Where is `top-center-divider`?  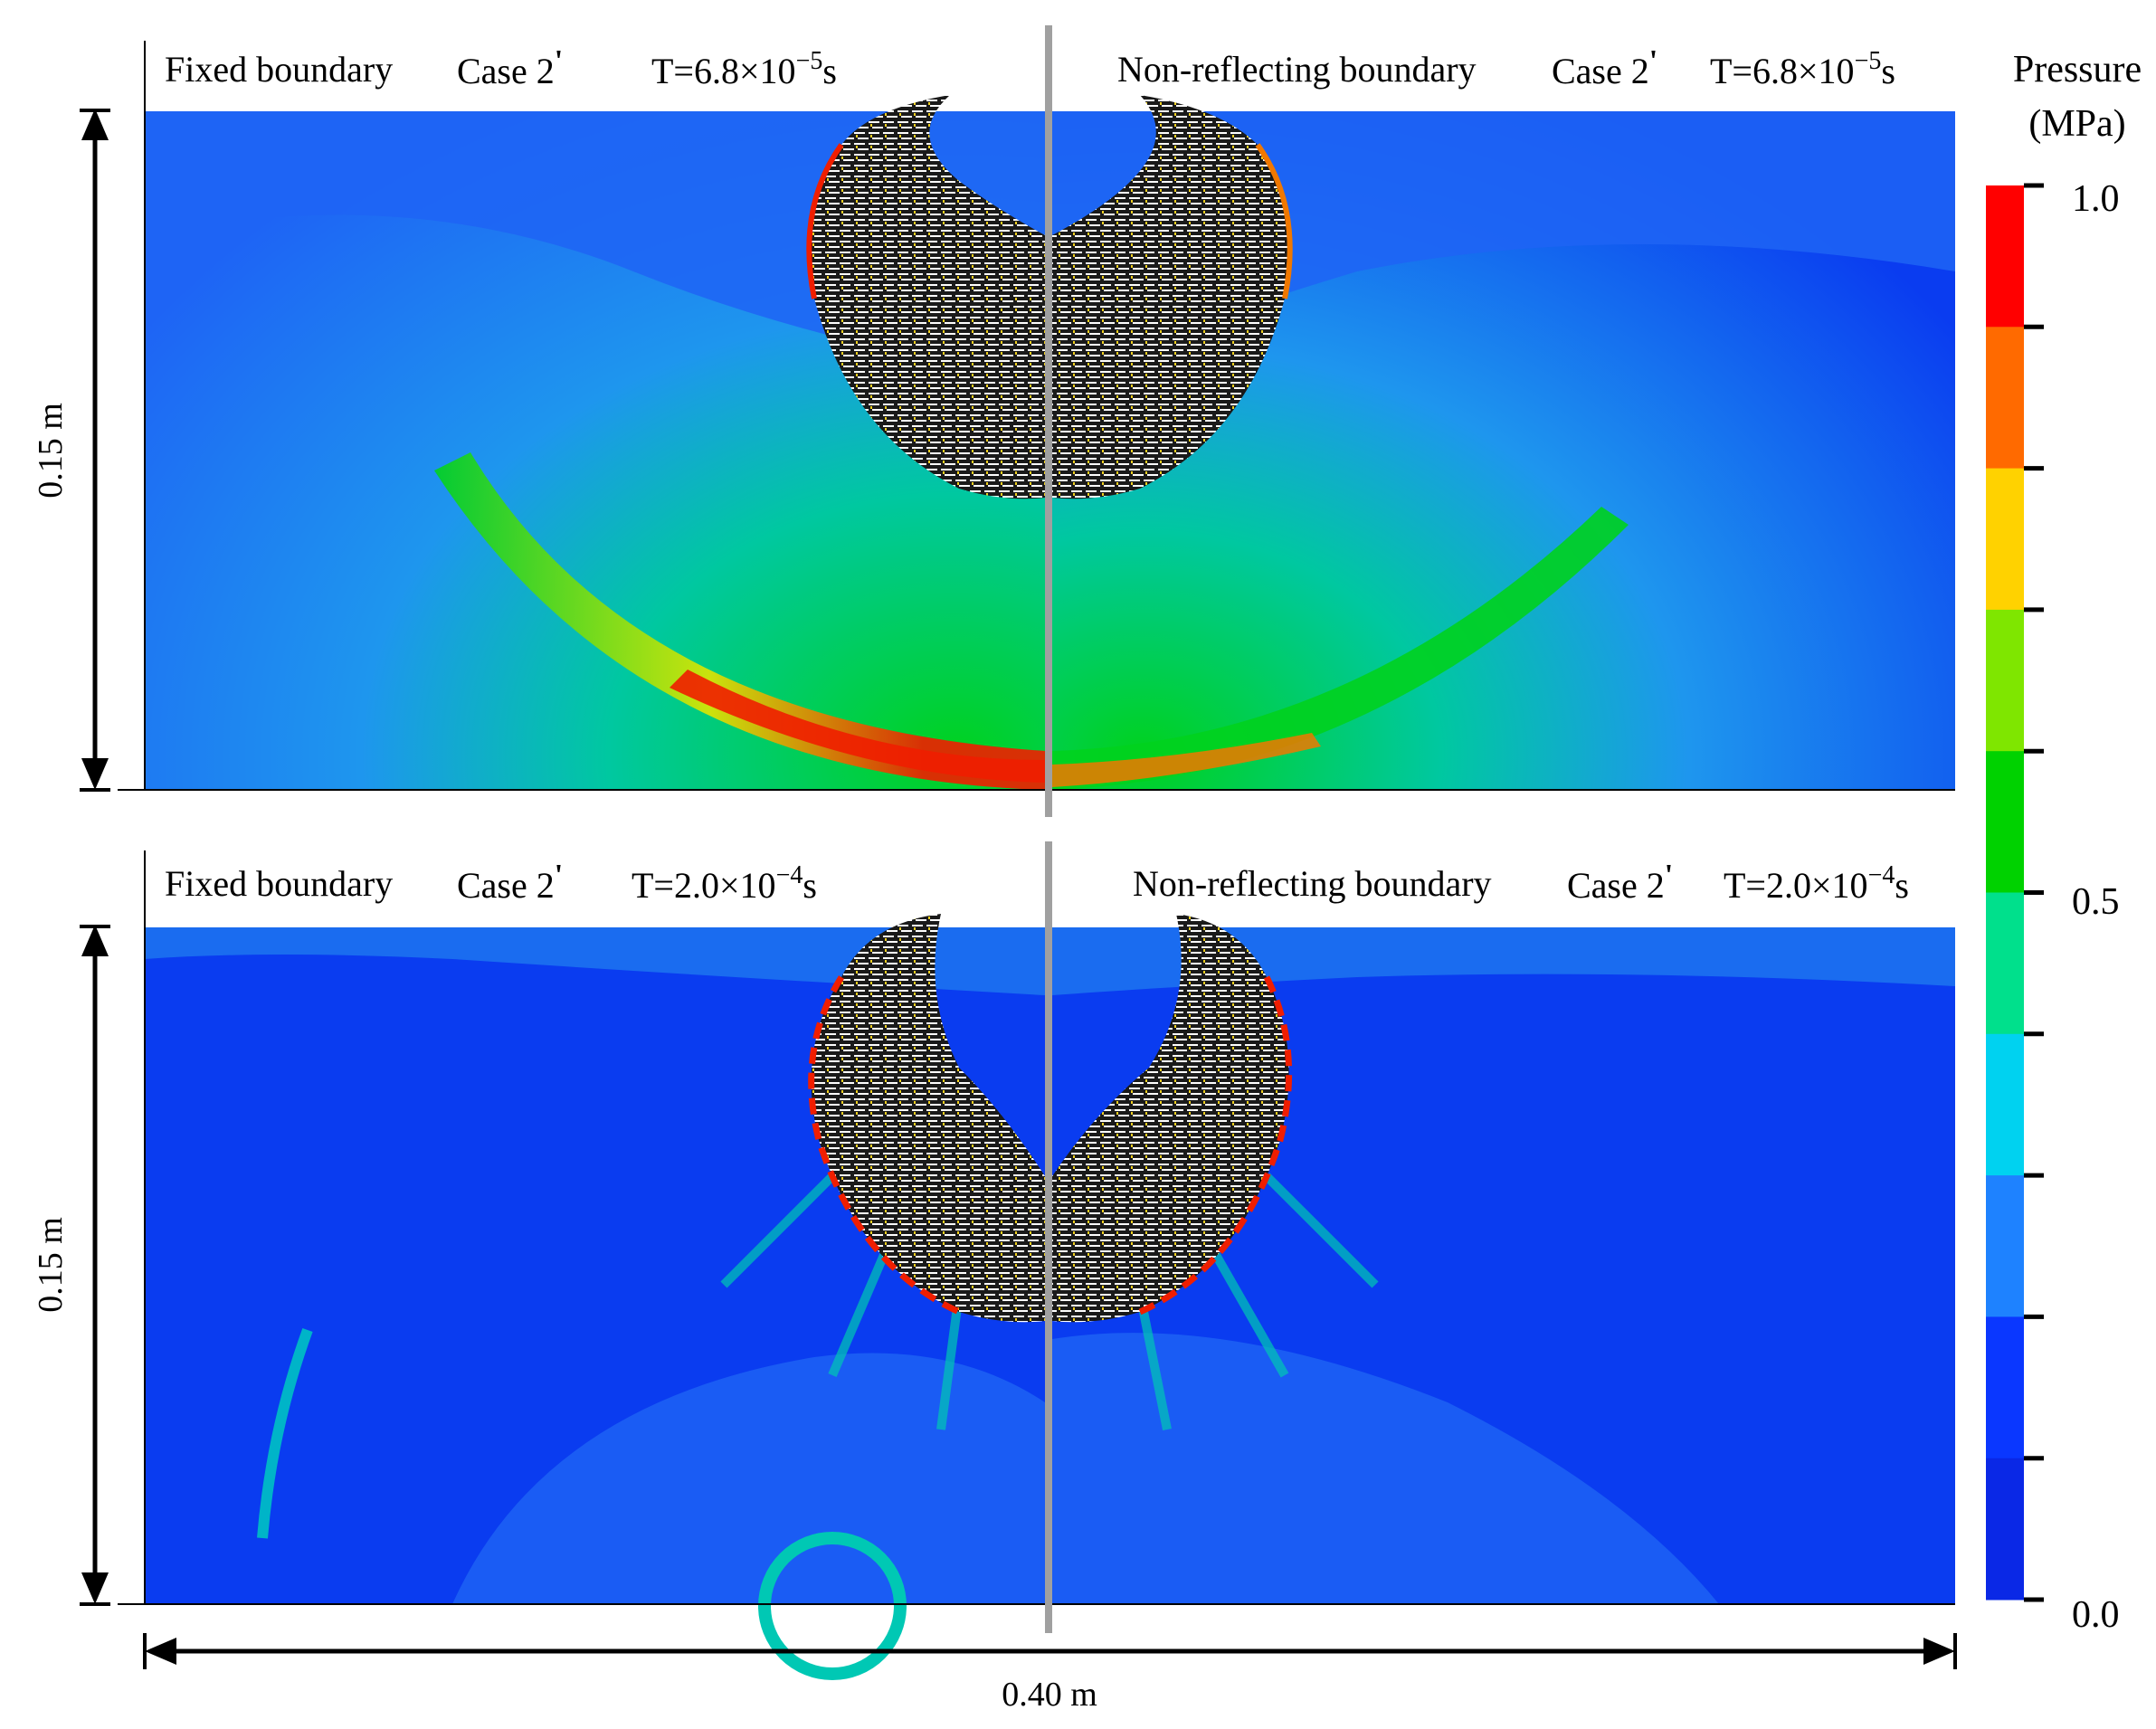 top-center-divider is located at coordinates (1048, 421).